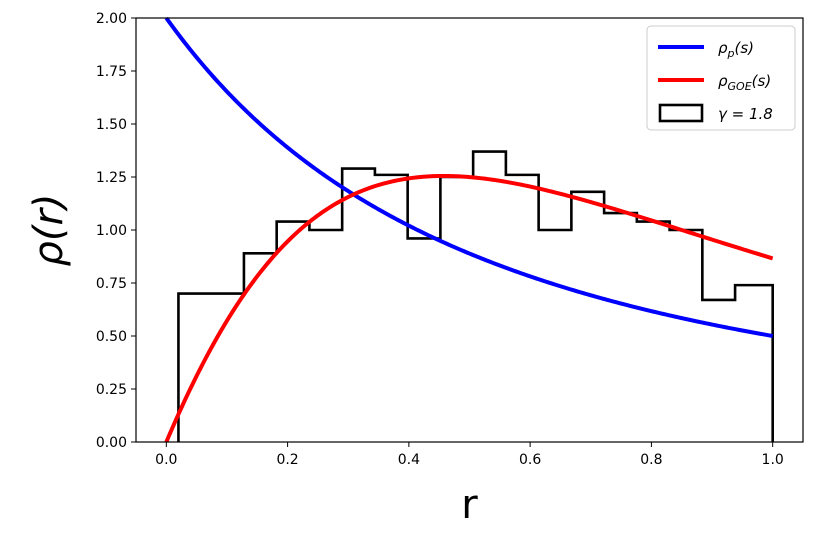 The height and width of the screenshot is (548, 822). Describe the element at coordinates (651, 460) in the screenshot. I see `x-tick-label: 0.8` at that location.